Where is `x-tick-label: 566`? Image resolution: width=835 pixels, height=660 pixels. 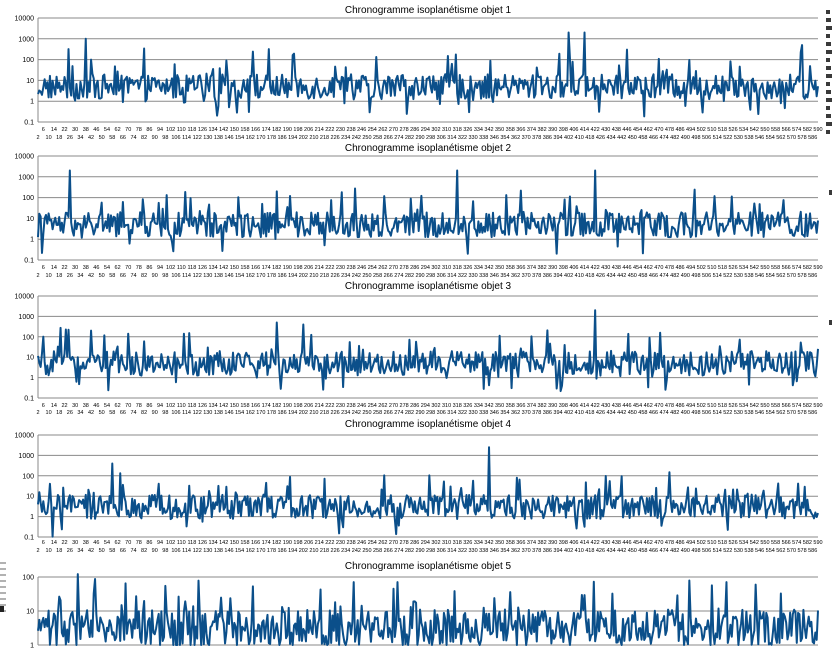
x-tick-label: 566 is located at coordinates (786, 543).